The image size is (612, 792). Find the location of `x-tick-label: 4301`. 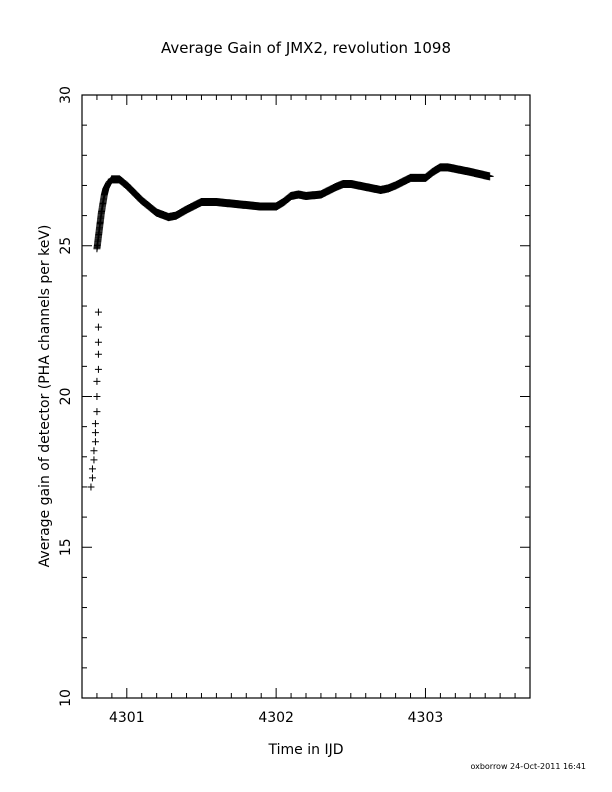

x-tick-label: 4301 is located at coordinates (127, 718).